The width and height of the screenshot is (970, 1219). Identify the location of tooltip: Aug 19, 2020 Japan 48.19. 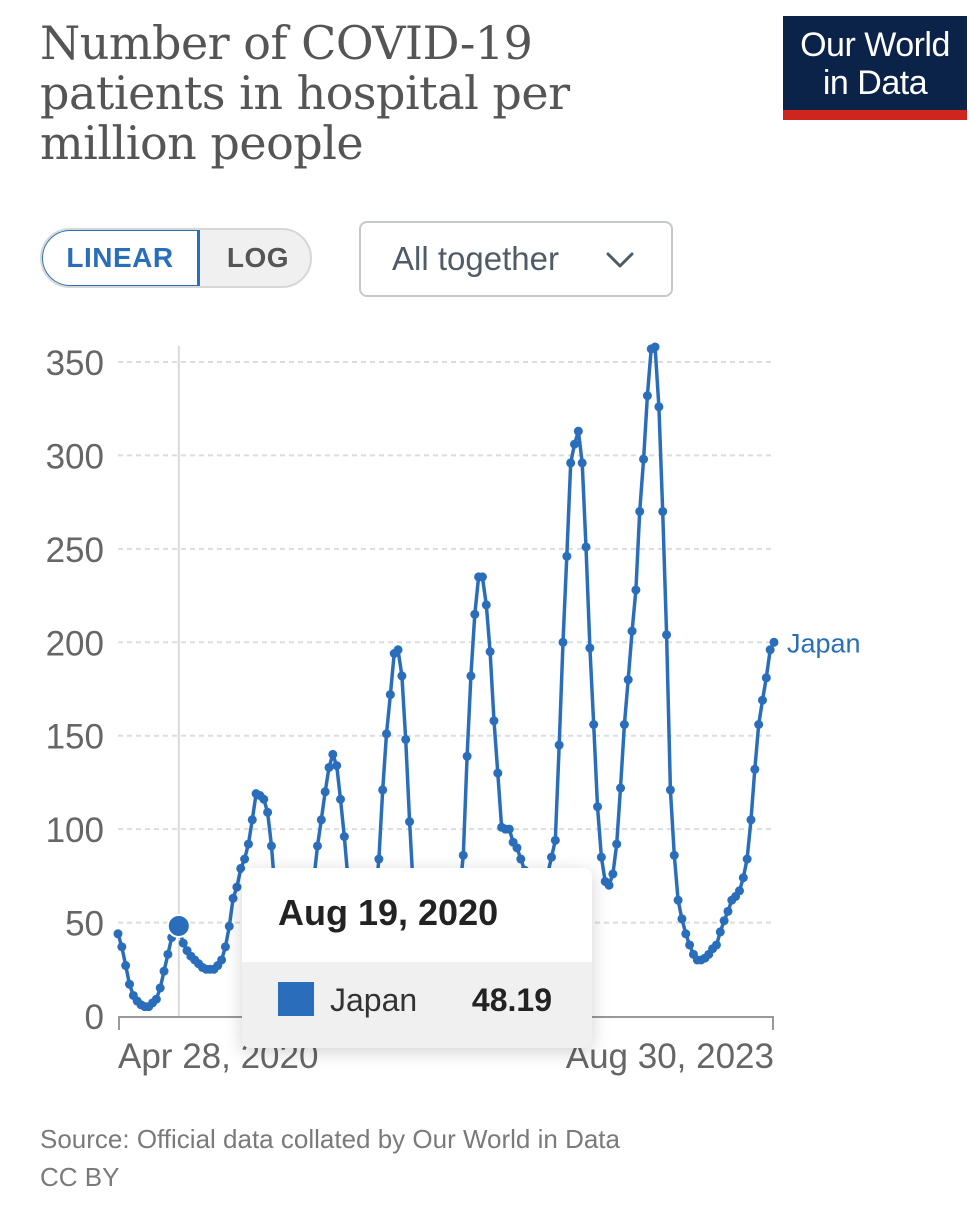
(417, 958).